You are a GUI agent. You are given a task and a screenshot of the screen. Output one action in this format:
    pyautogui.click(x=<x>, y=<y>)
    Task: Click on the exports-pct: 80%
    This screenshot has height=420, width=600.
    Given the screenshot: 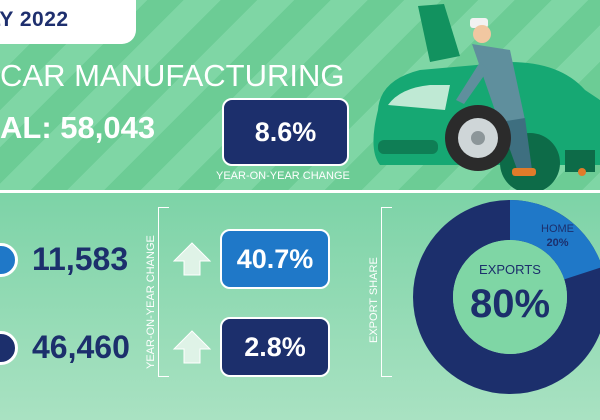 What is the action you would take?
    pyautogui.click(x=510, y=304)
    